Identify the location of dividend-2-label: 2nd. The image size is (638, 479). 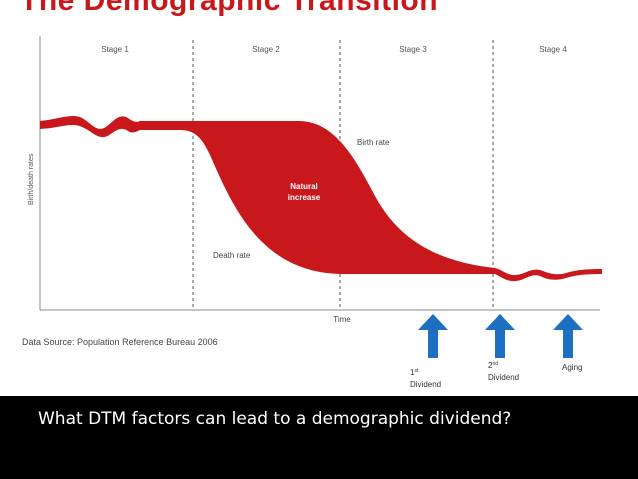
(493, 365).